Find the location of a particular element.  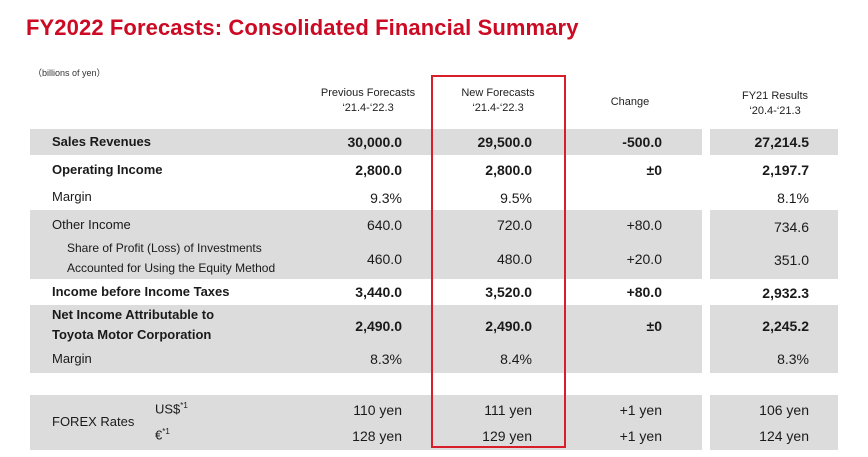

equity-prev-value: 460.0 is located at coordinates (384, 259).